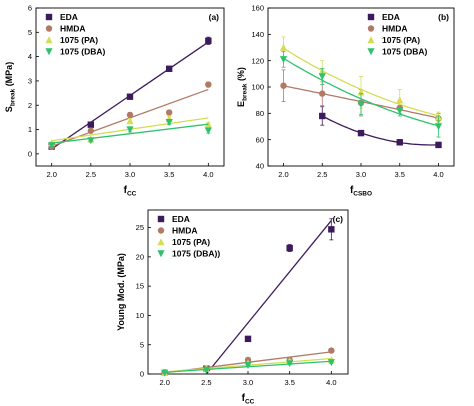  I want to click on legend-label: 1075 (DBA), so click(405, 52).